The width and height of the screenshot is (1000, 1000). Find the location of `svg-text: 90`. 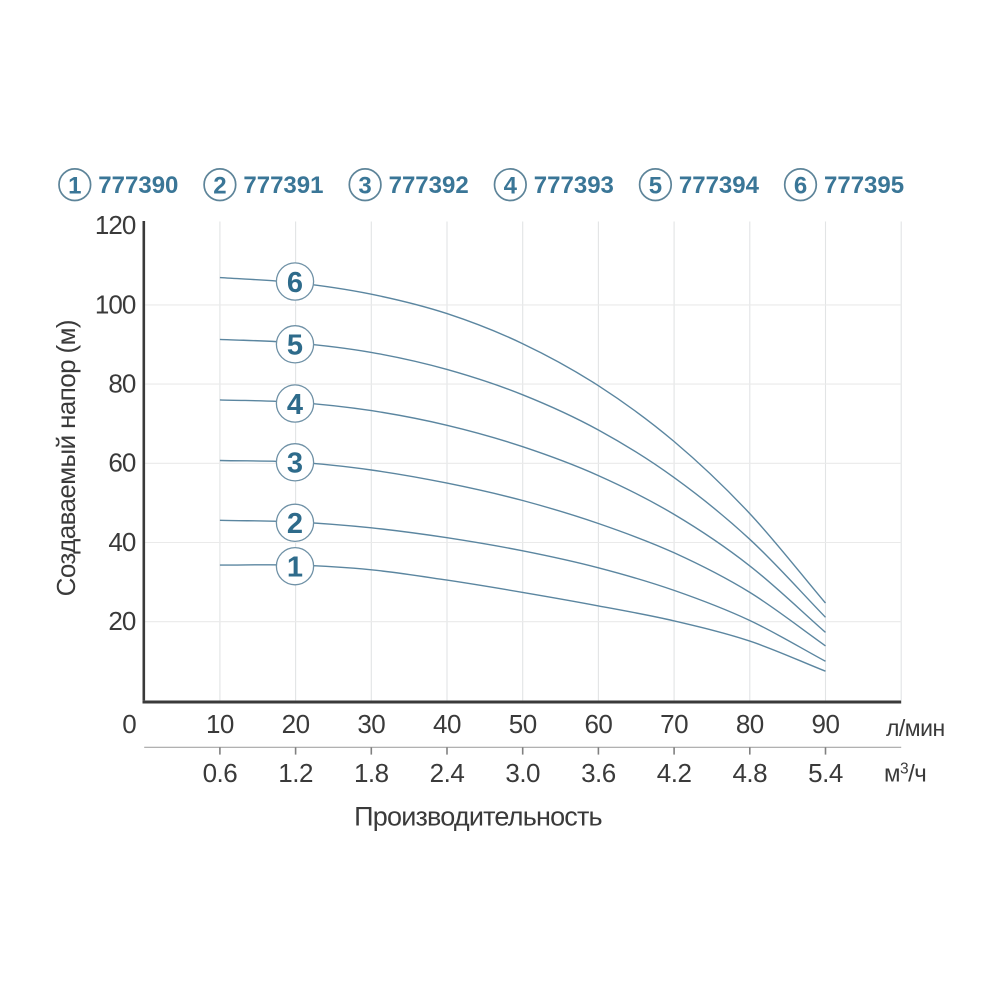

svg-text: 90 is located at coordinates (826, 724).